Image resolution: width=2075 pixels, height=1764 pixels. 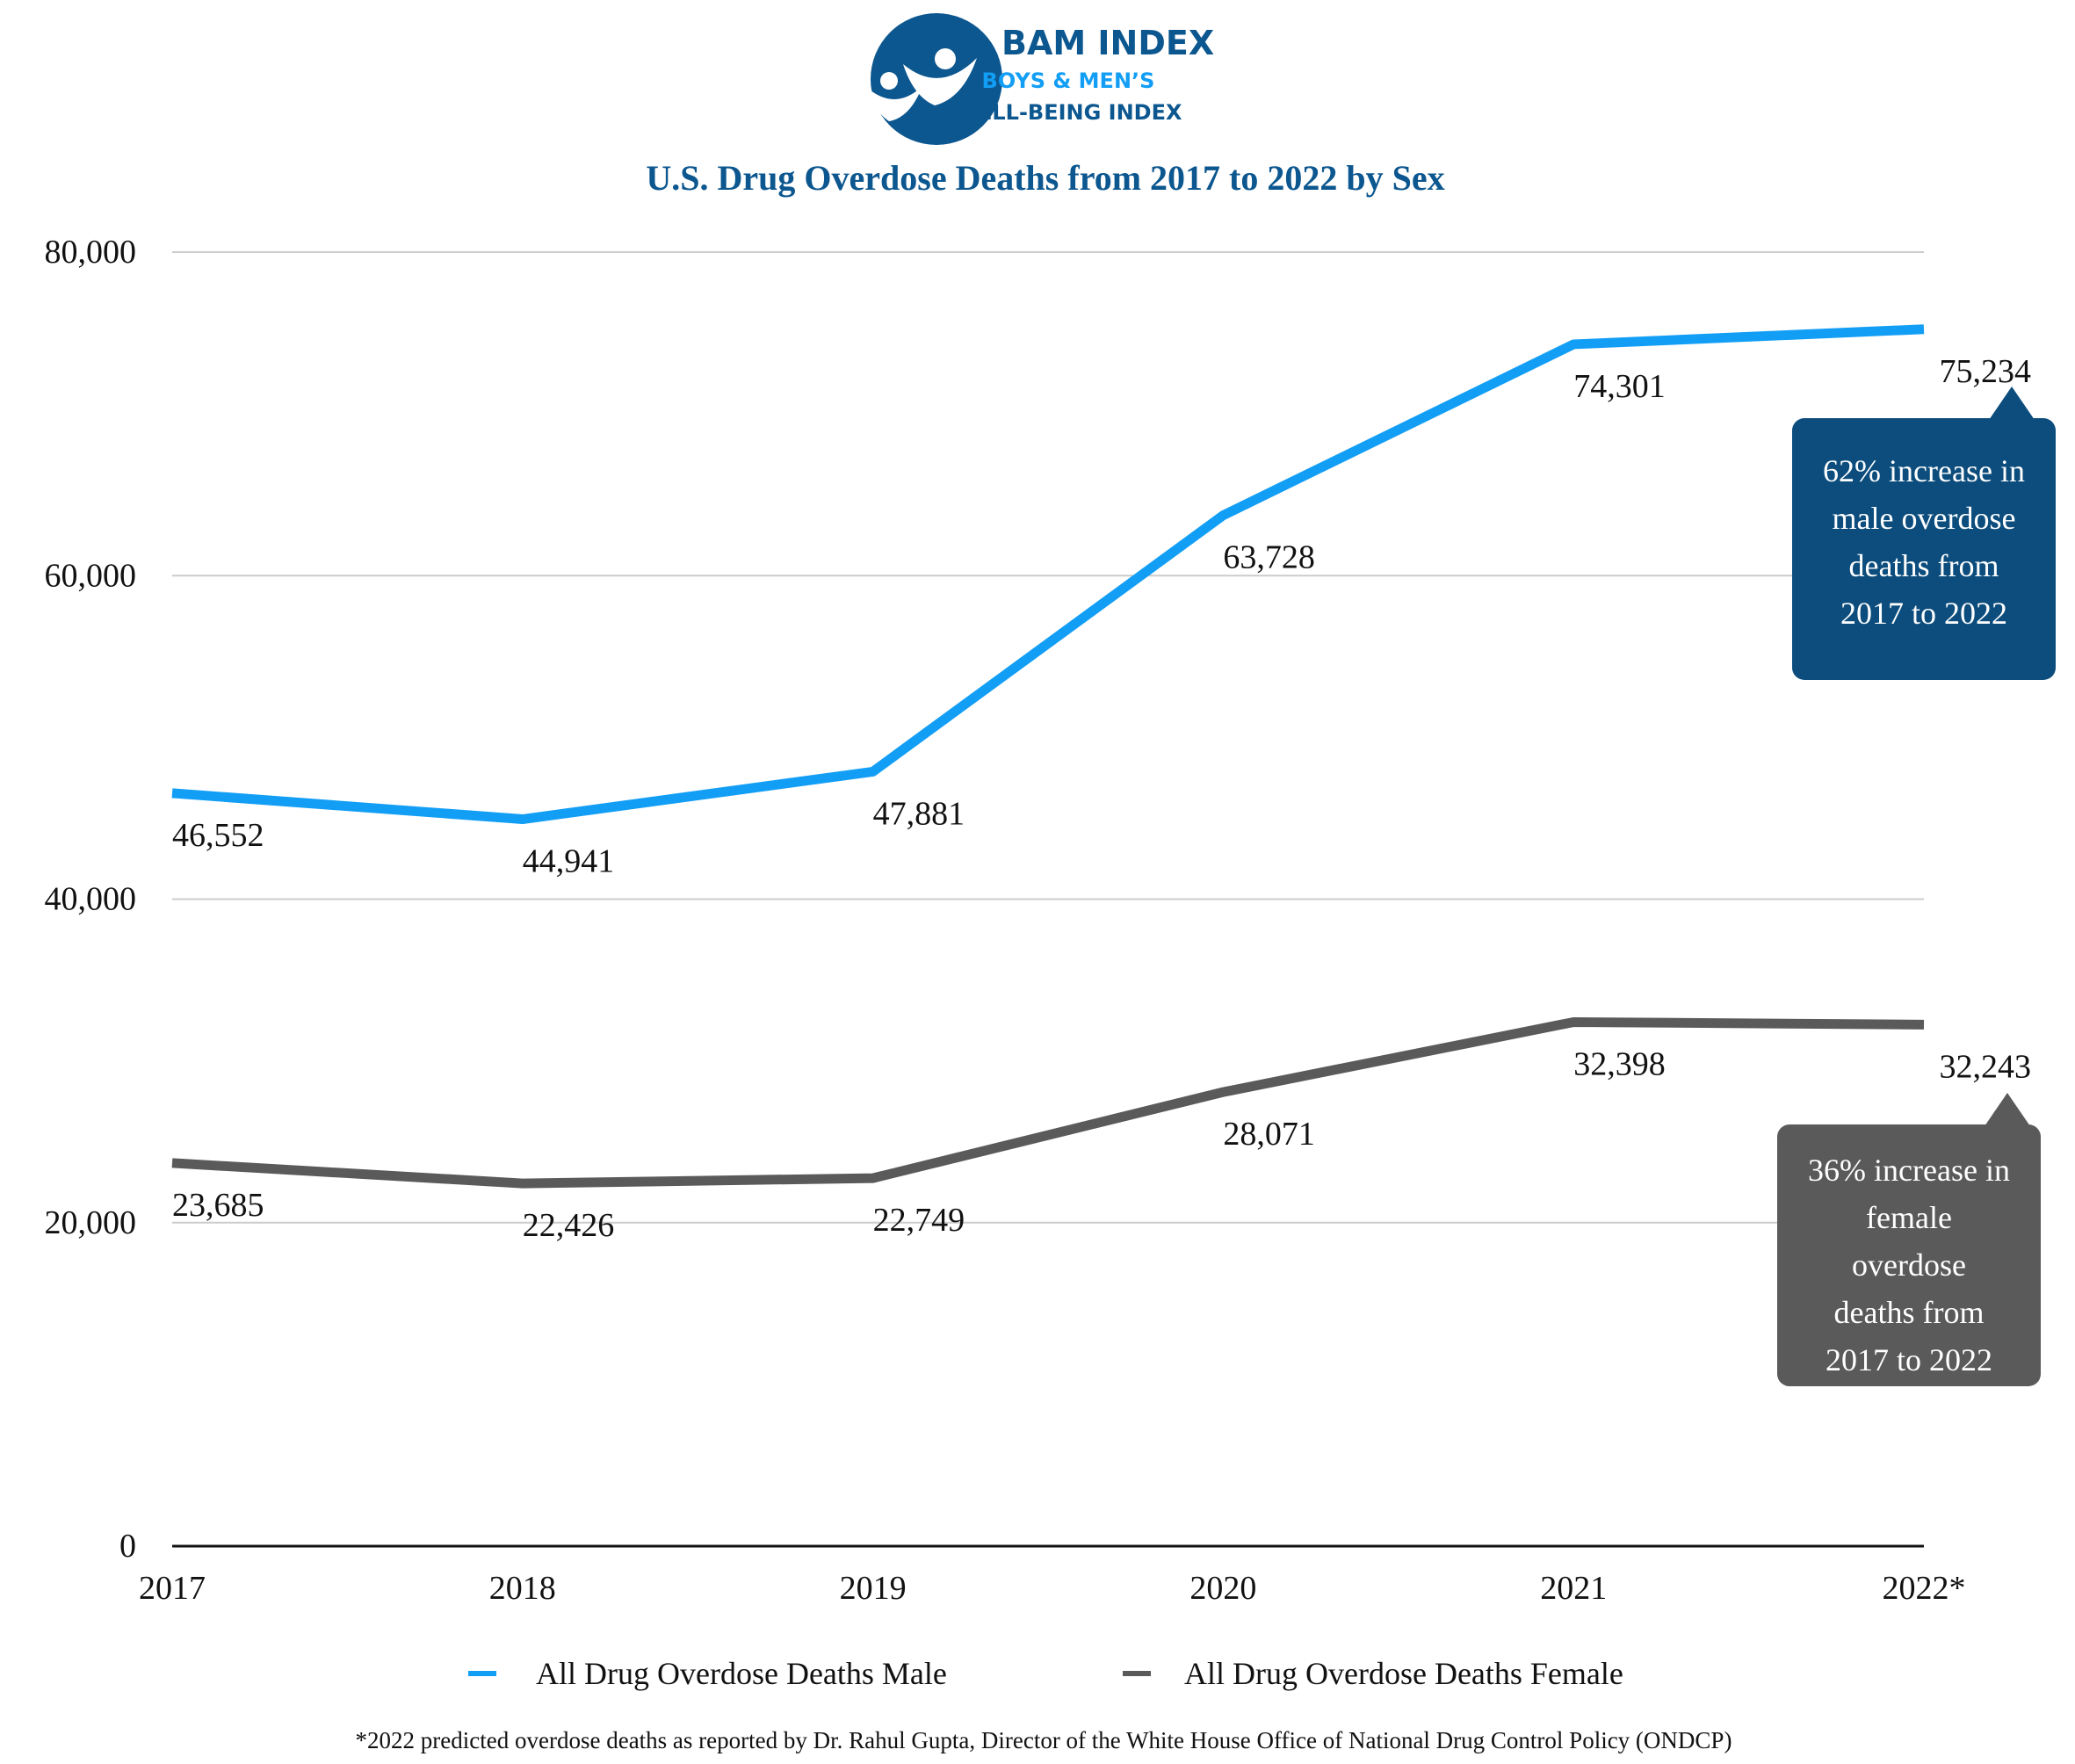 What do you see at coordinates (919, 1221) in the screenshot?
I see `data-label-female: 22,749` at bounding box center [919, 1221].